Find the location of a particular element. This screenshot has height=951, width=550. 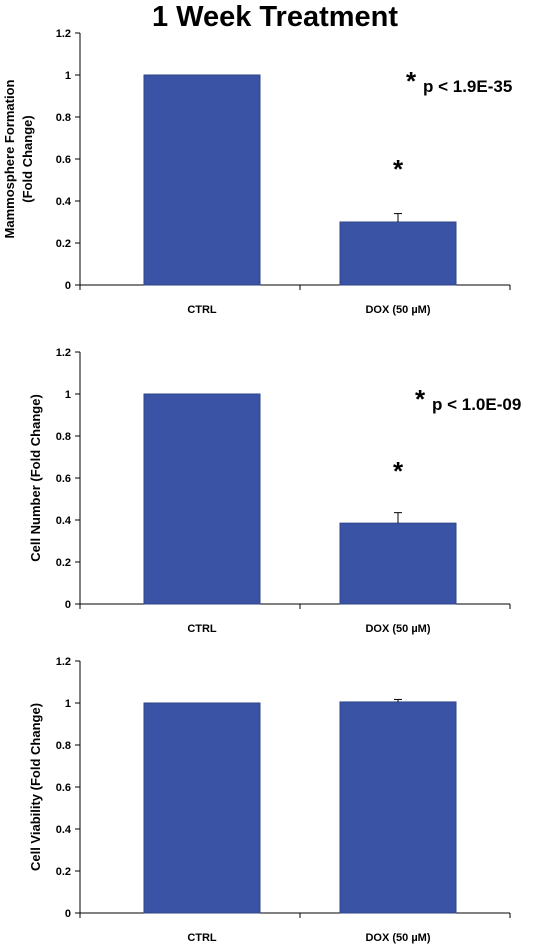

y-axis-label: Mammosphere Formation is located at coordinates (9, 158).